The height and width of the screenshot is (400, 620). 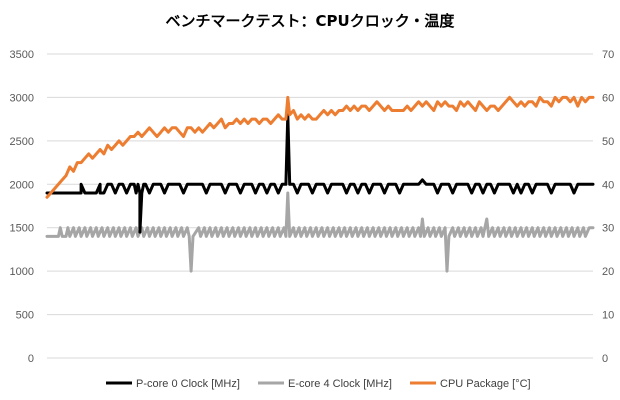 What do you see at coordinates (22, 98) in the screenshot?
I see `left-tick-label: 3000` at bounding box center [22, 98].